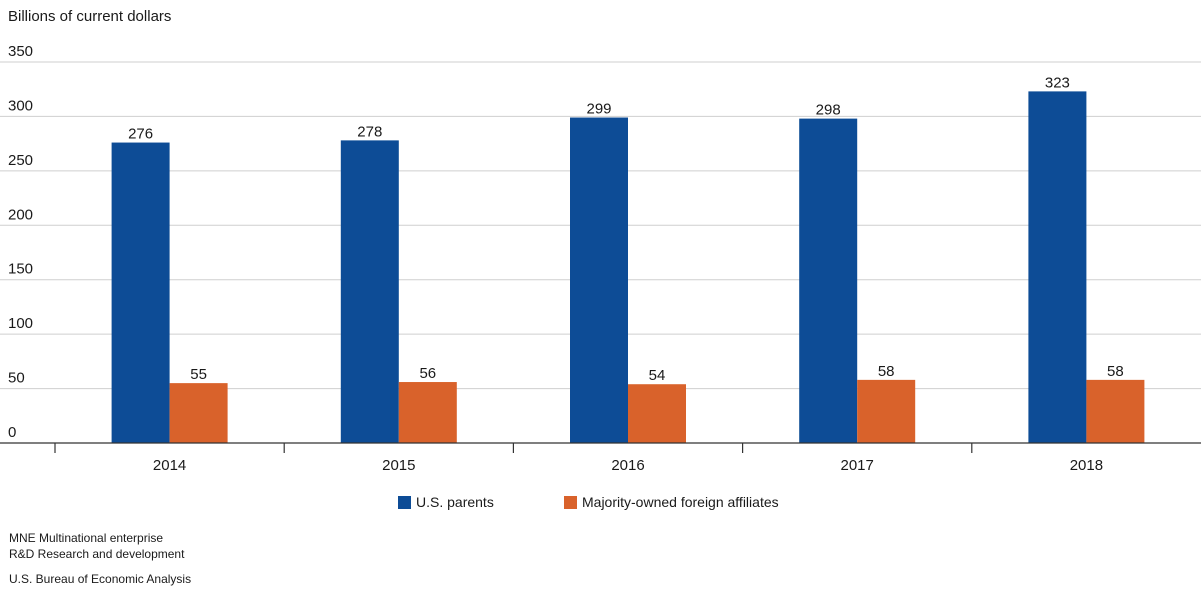  Describe the element at coordinates (680, 502) in the screenshot. I see `legend-label-foreign-affiliates: Majority-owned foreign affiliates` at that location.